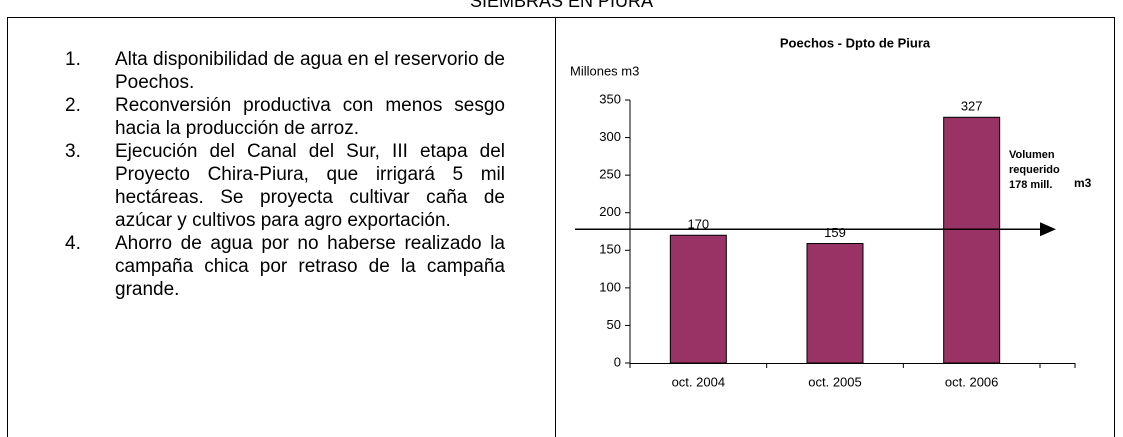 The width and height of the screenshot is (1123, 437). What do you see at coordinates (73, 59) in the screenshot?
I see `item-number: 1.` at bounding box center [73, 59].